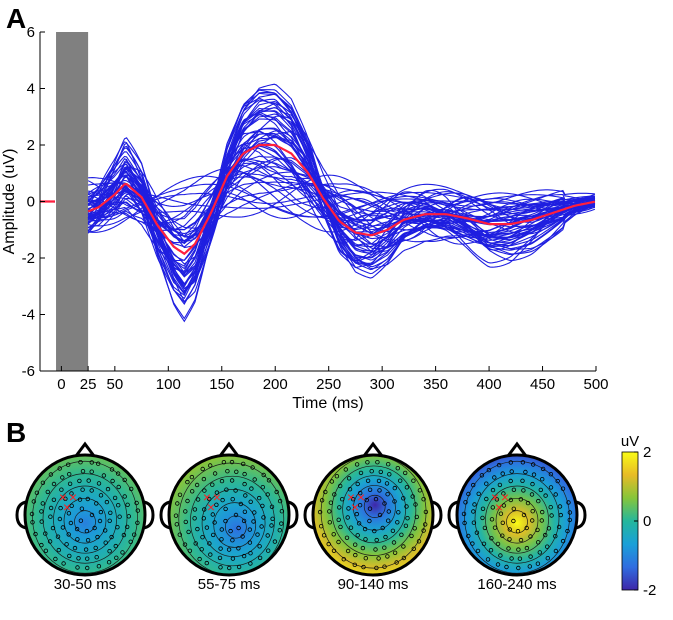 The width and height of the screenshot is (673, 620). What do you see at coordinates (31, 202) in the screenshot?
I see `y-tick-label: 0` at bounding box center [31, 202].